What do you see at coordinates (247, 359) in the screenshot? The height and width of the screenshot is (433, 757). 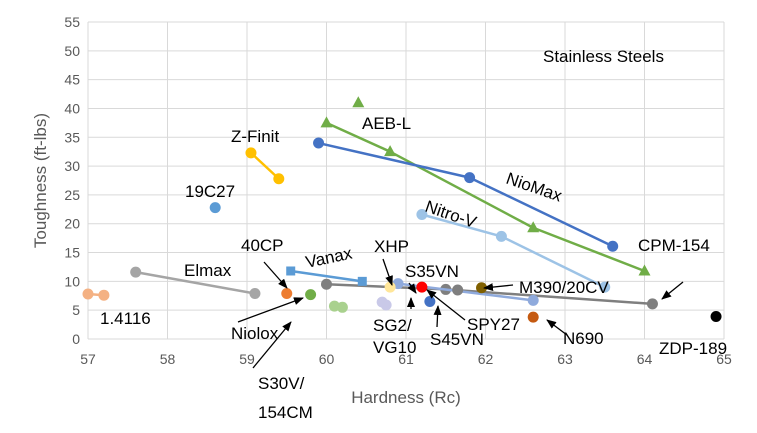 I see `x-tick-label: 59` at bounding box center [247, 359].